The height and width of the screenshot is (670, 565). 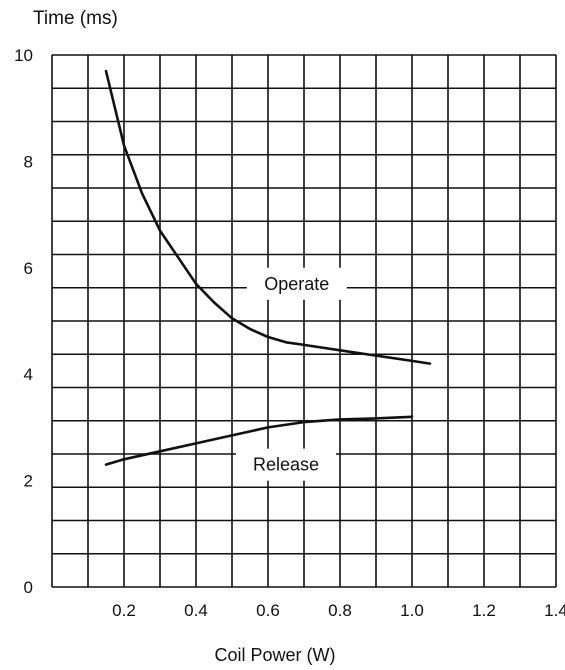 I want to click on x-axis-label: Coil Power (W), so click(x=274, y=655).